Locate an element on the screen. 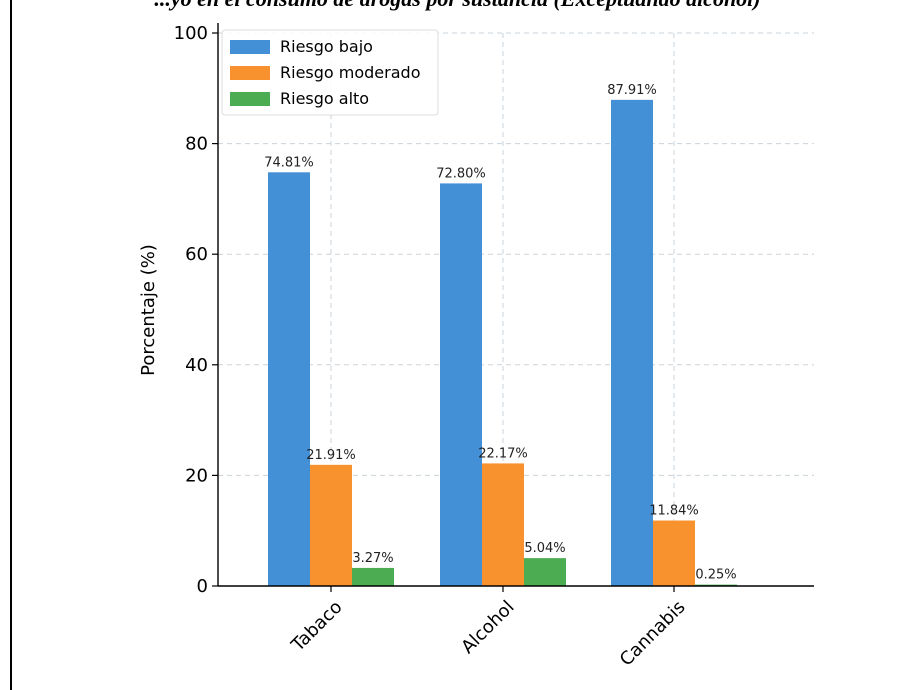 The height and width of the screenshot is (690, 915). bar-value-label: 0.25% is located at coordinates (715, 575).